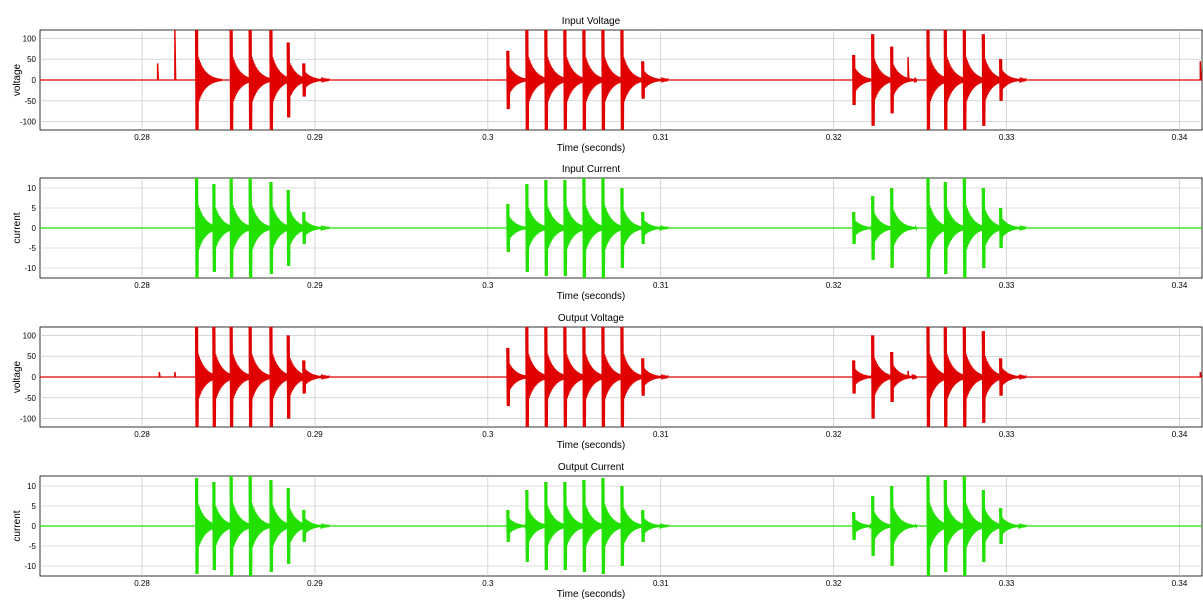 Image resolution: width=1203 pixels, height=601 pixels. I want to click on chart-title: Input Current, so click(591, 169).